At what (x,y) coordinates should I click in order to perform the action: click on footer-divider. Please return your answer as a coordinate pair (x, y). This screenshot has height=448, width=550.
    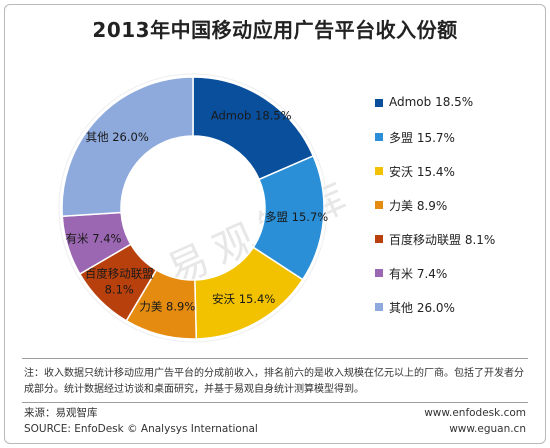
    Looking at the image, I should click on (275, 402).